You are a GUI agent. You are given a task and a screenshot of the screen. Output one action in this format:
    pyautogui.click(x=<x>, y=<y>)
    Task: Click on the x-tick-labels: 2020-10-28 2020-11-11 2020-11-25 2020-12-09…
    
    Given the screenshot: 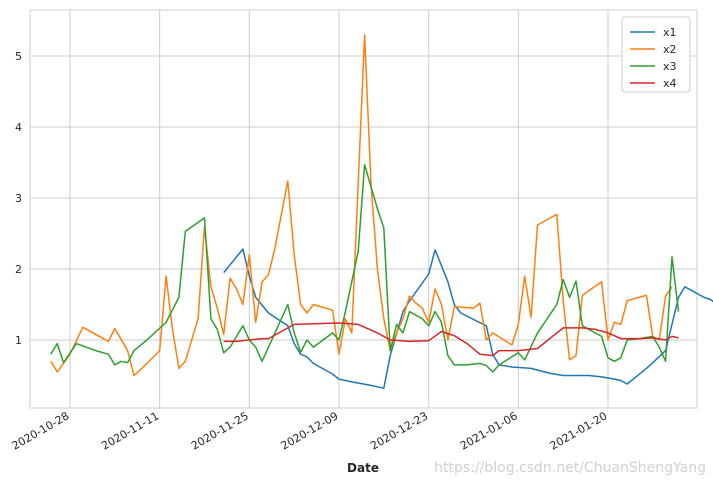 What is the action you would take?
    pyautogui.click(x=310, y=430)
    